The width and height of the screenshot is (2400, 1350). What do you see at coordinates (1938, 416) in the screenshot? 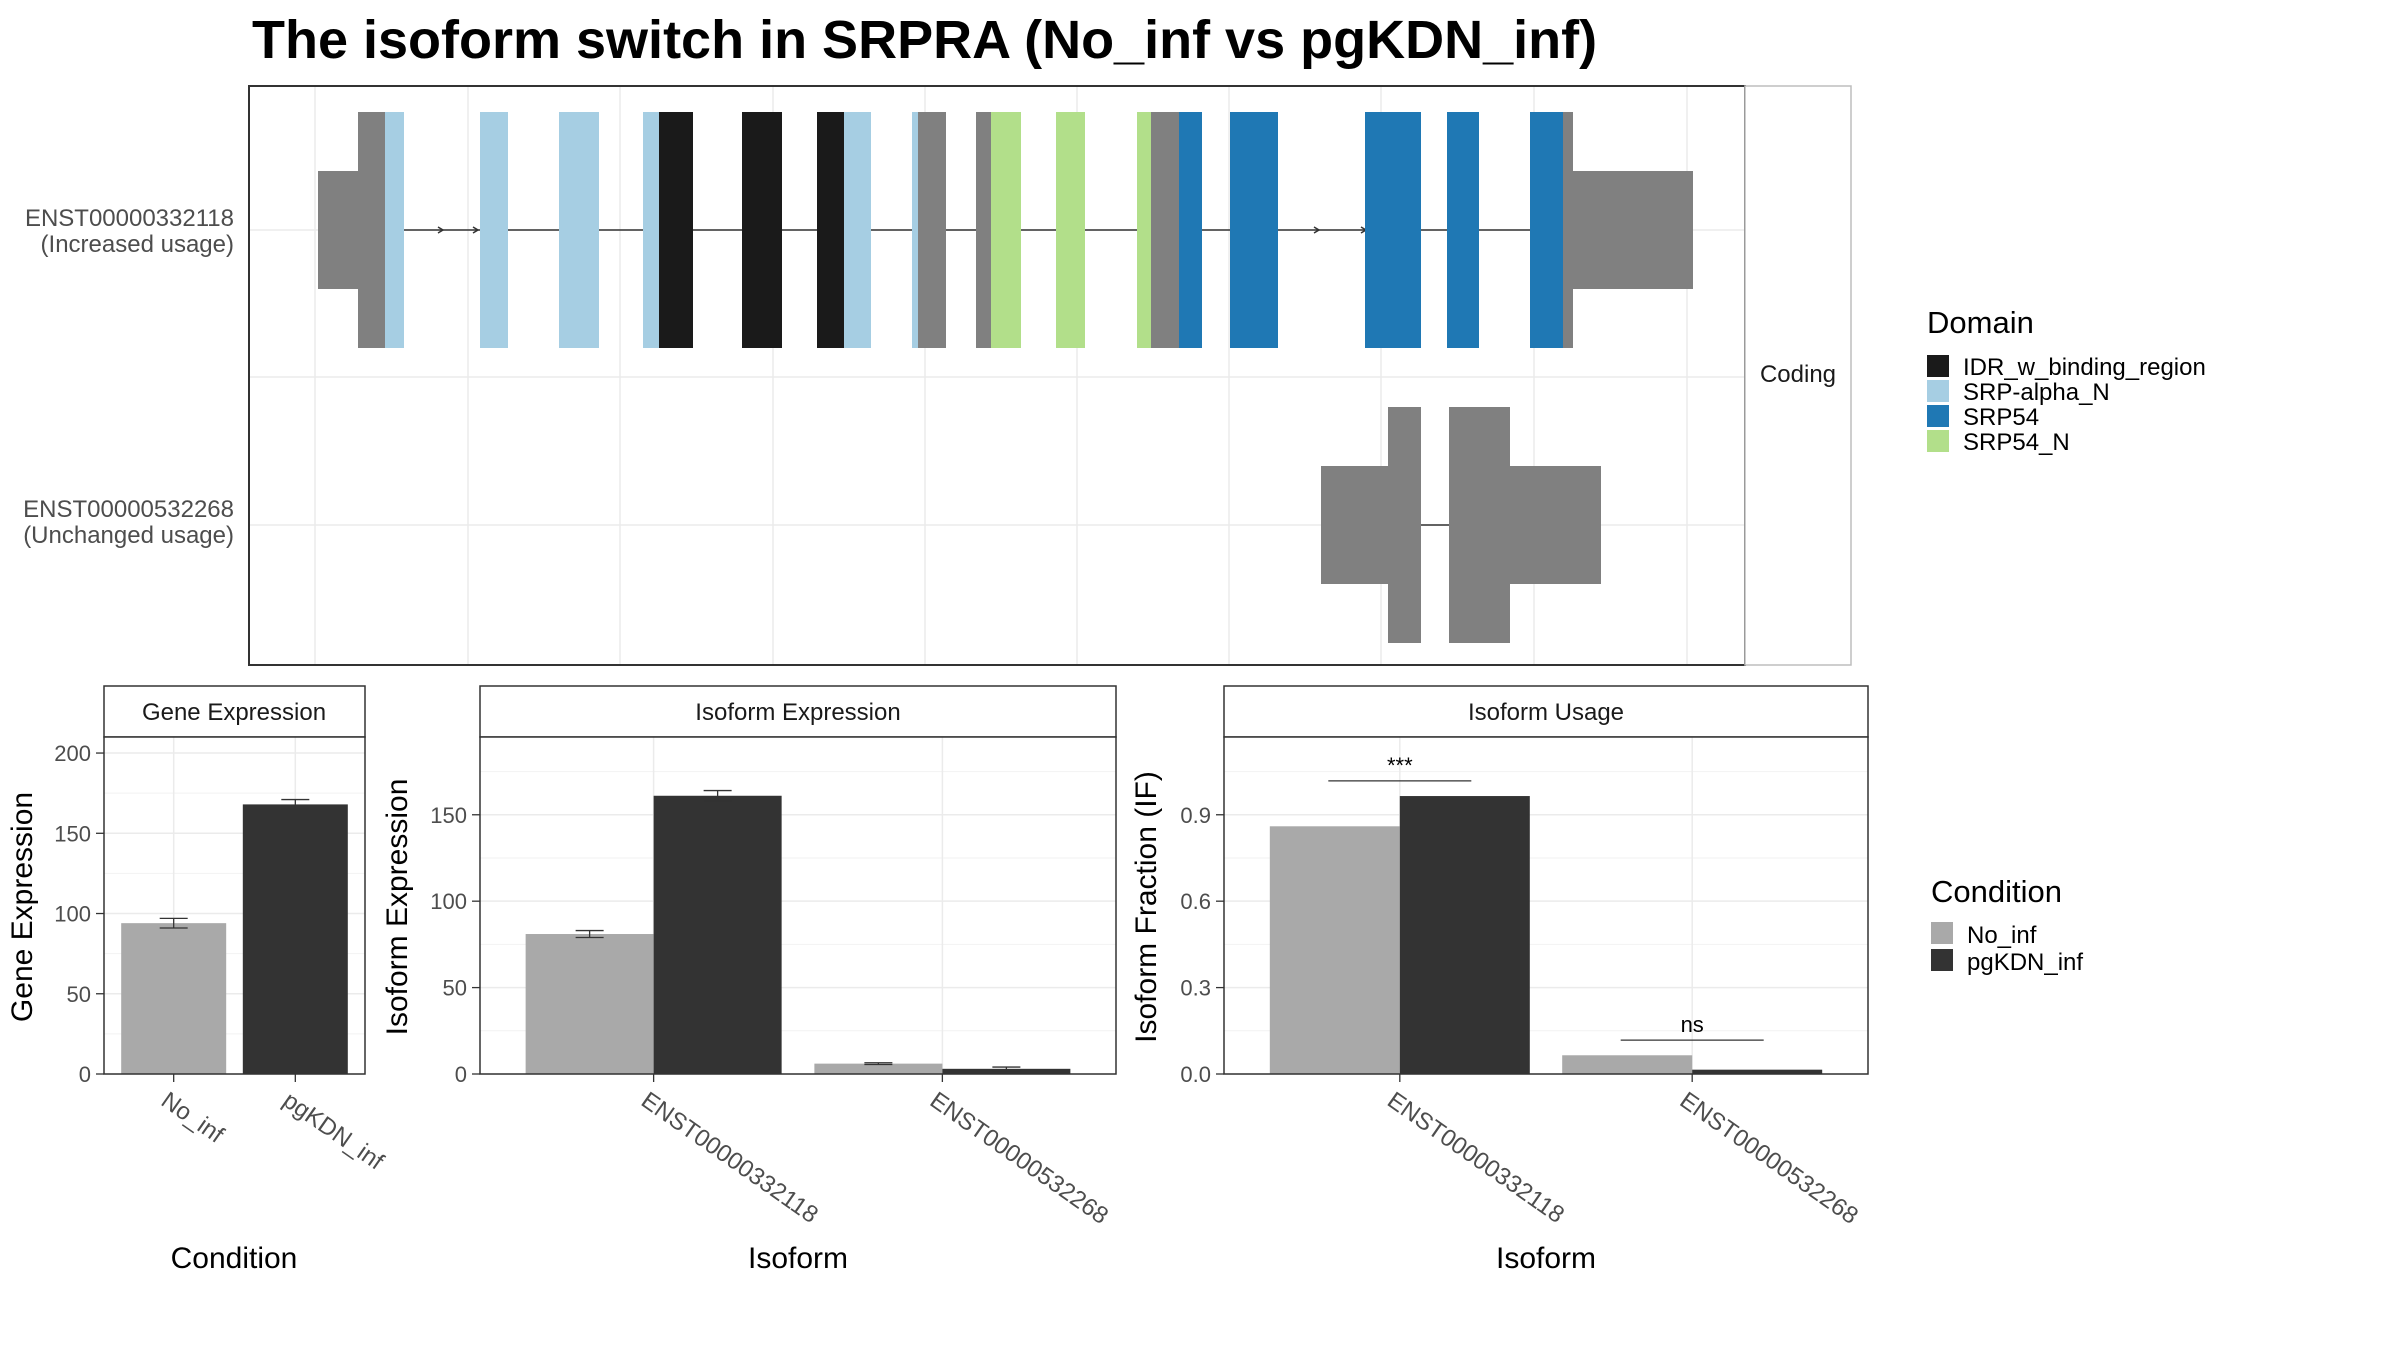
I see `legend-key-srp54` at bounding box center [1938, 416].